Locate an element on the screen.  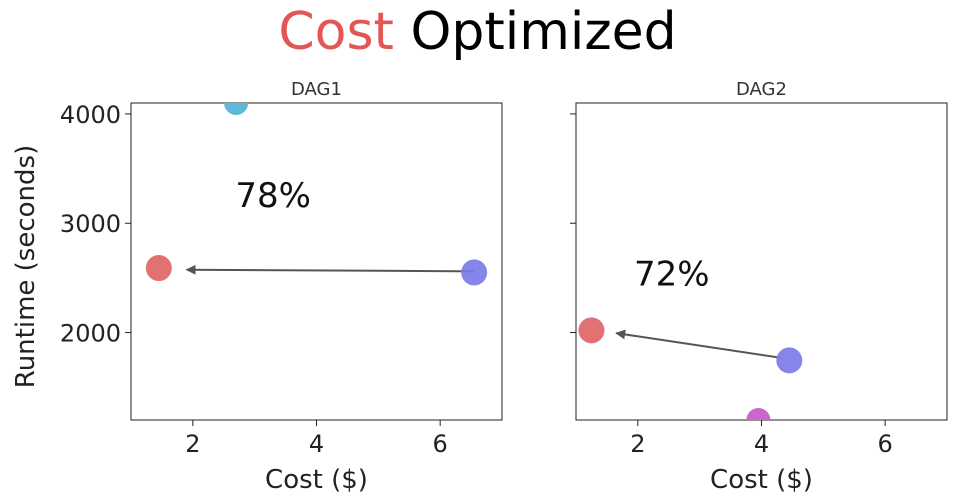
annotation-label-1: 78% is located at coordinates (273, 196).